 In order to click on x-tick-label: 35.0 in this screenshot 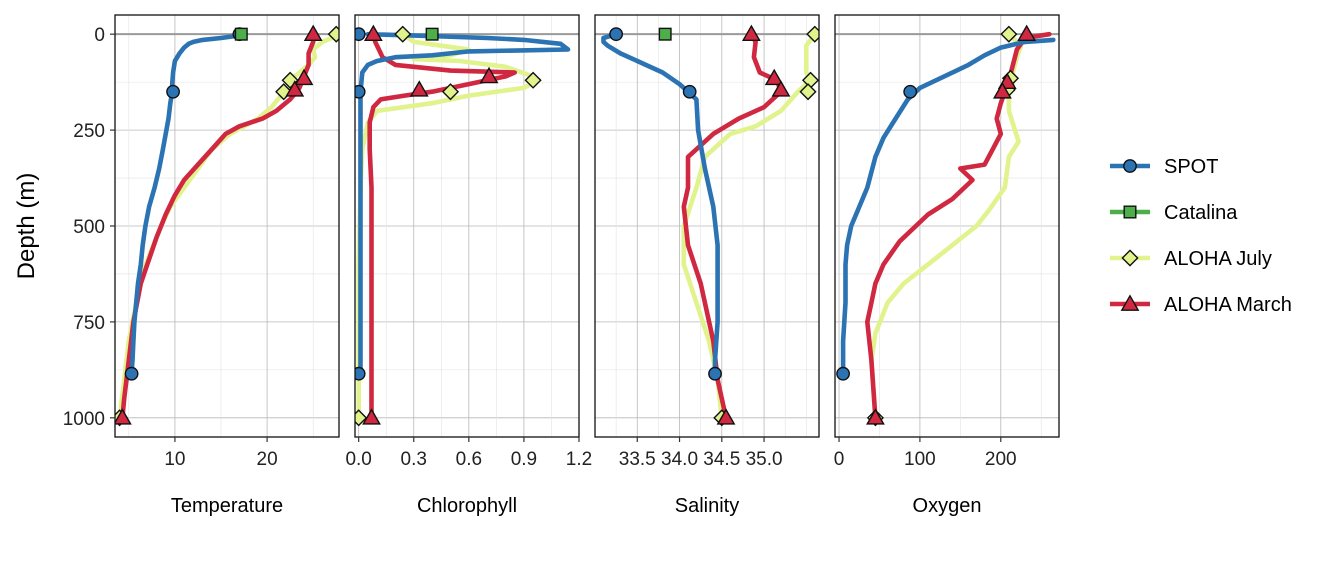, I will do `click(764, 459)`.